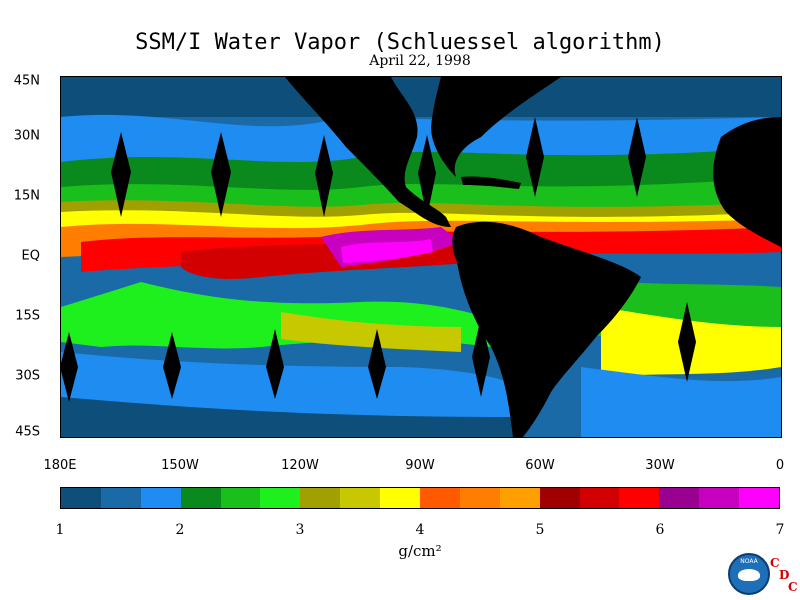  I want to click on colorbar-unit: g/cm², so click(420, 551).